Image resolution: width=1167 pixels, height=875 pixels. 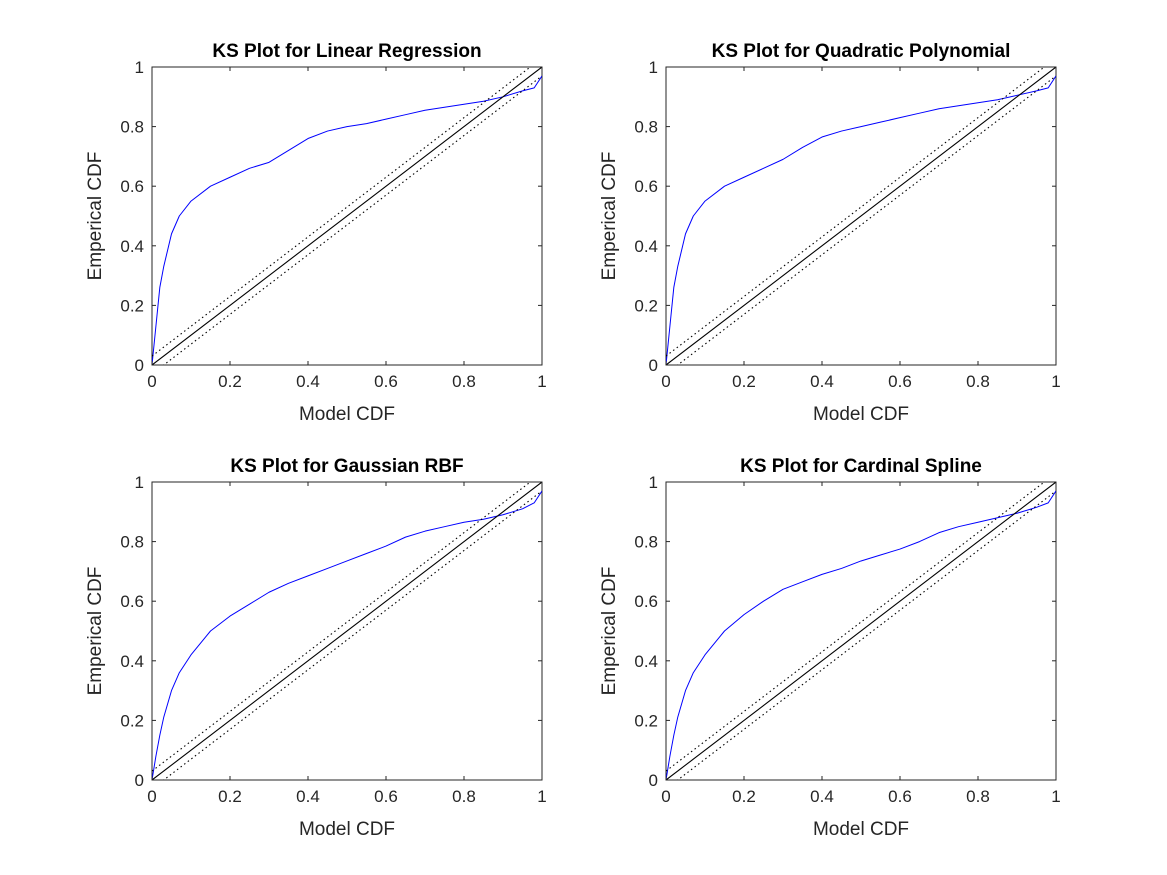 What do you see at coordinates (346, 51) in the screenshot?
I see `chart-title: KS Plot for Linear Regression` at bounding box center [346, 51].